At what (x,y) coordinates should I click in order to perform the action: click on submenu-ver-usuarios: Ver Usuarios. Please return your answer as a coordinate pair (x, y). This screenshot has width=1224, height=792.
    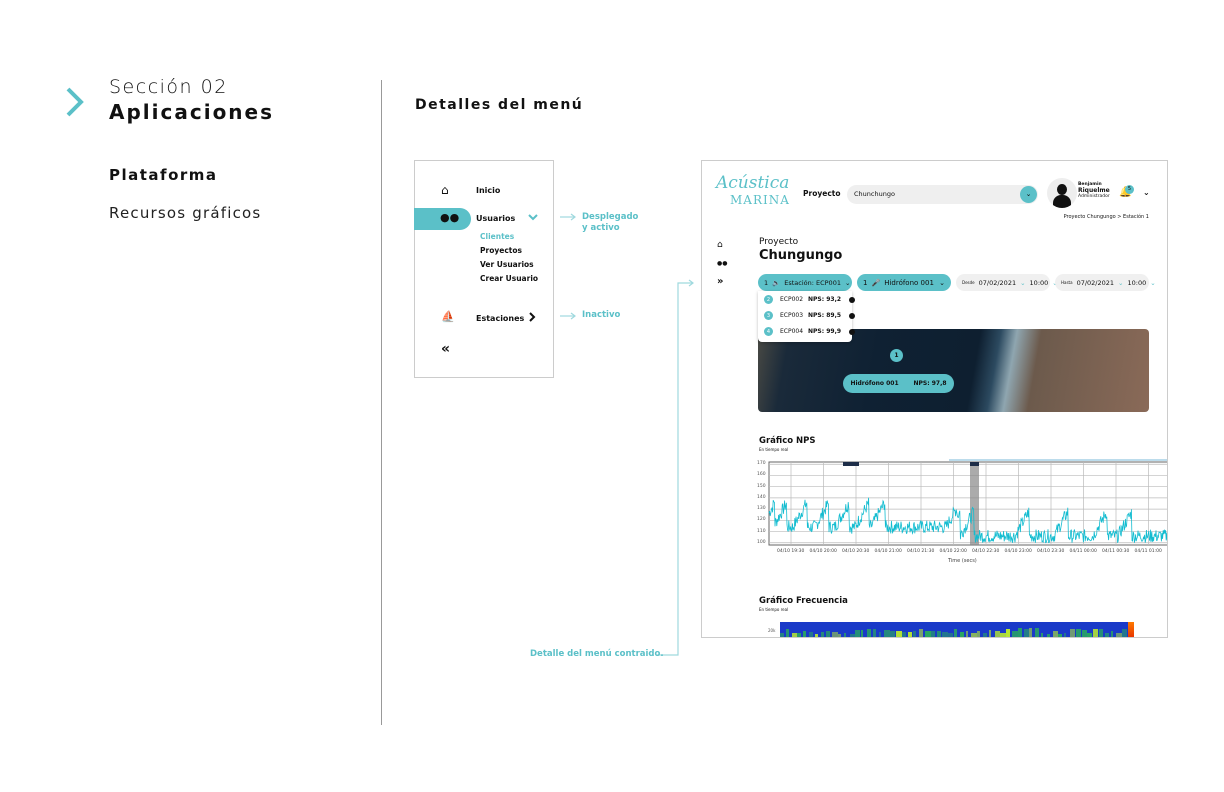
    Looking at the image, I should click on (507, 264).